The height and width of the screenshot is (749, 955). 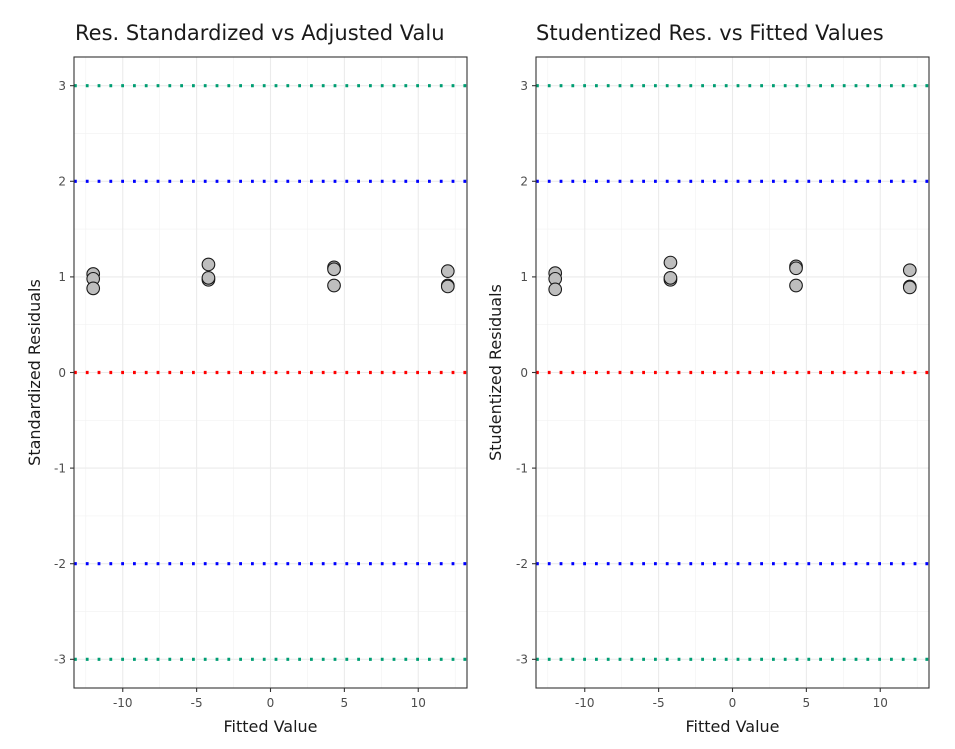 I want to click on y-axis-title: Standardized Residuals, so click(x=34, y=372).